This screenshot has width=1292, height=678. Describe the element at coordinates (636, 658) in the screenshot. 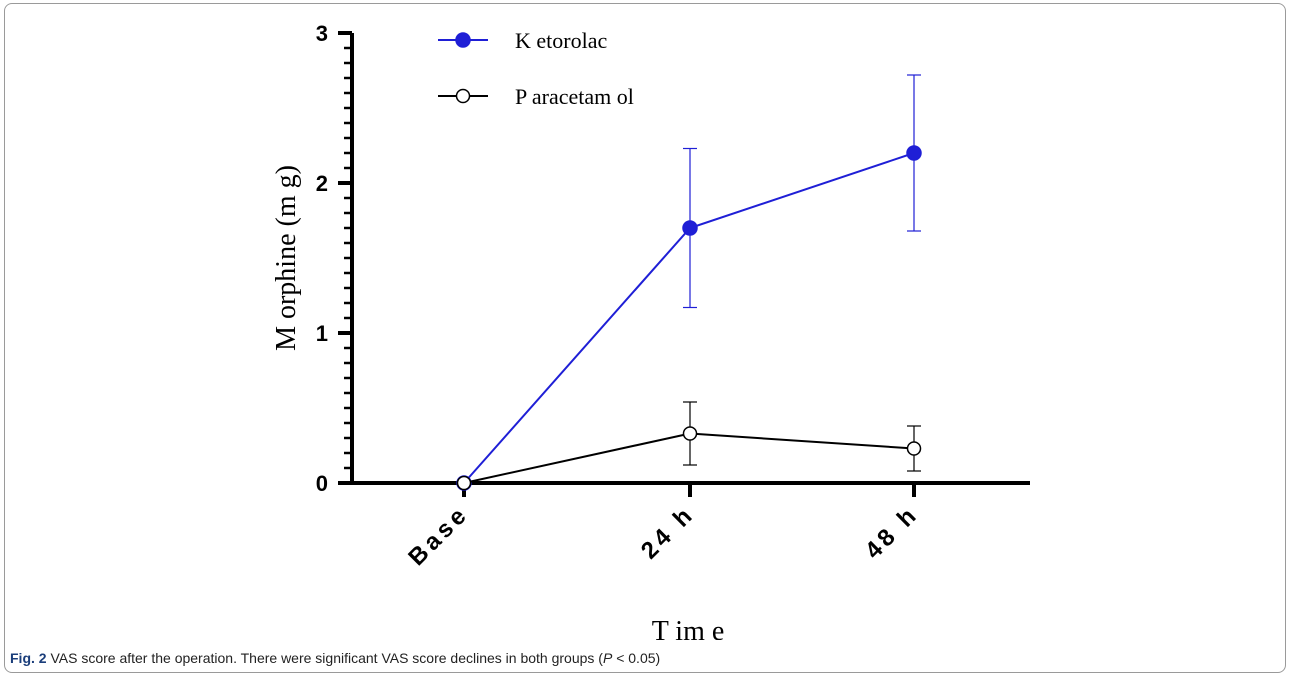

I see `caption-text-end: < 0.05)` at that location.